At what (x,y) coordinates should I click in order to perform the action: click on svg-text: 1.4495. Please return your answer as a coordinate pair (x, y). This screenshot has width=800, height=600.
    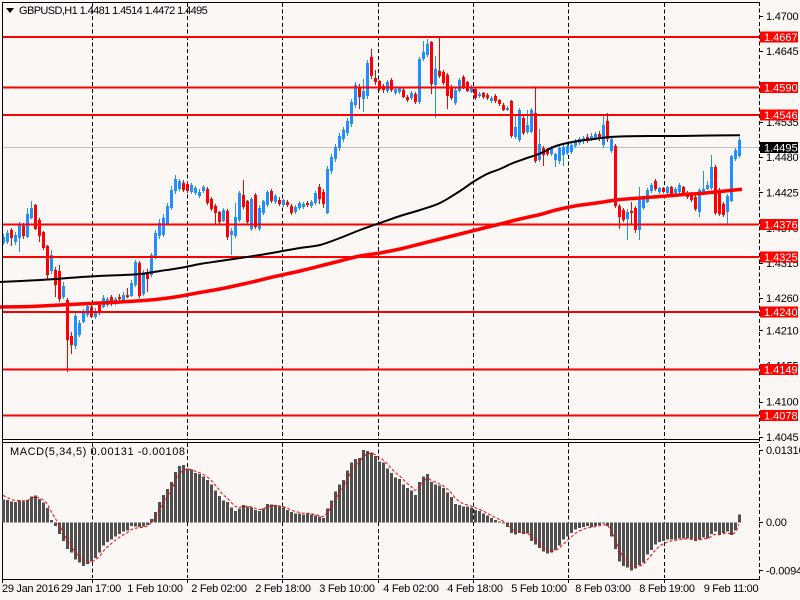
    Looking at the image, I should click on (781, 149).